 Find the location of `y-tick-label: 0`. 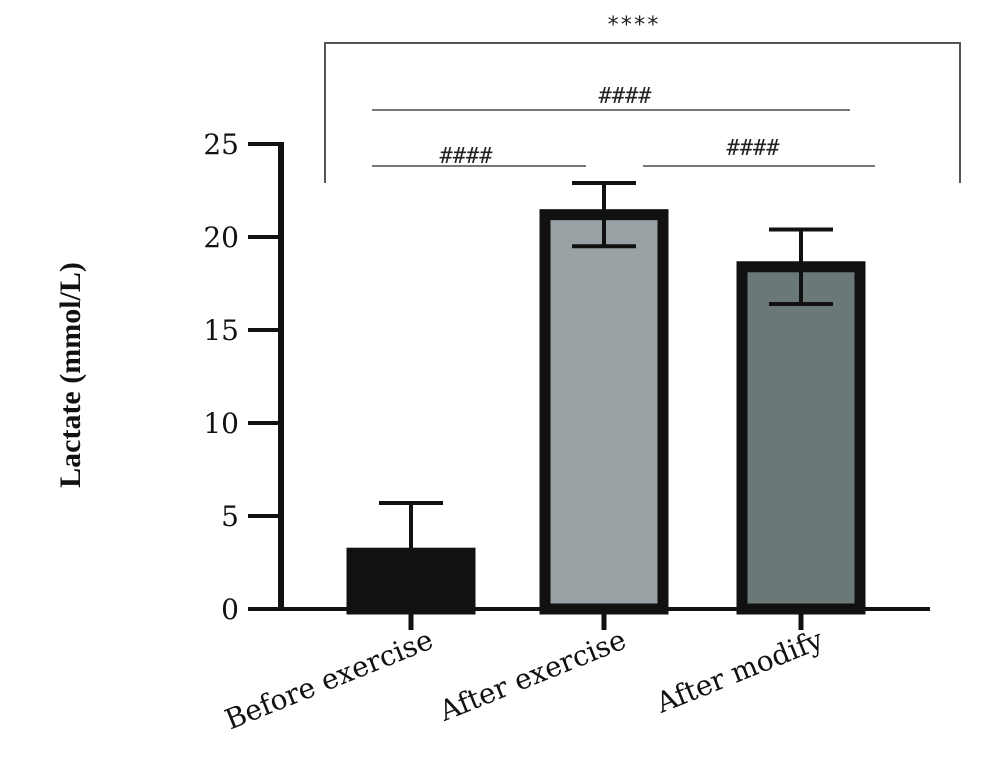

y-tick-label: 0 is located at coordinates (230, 609).